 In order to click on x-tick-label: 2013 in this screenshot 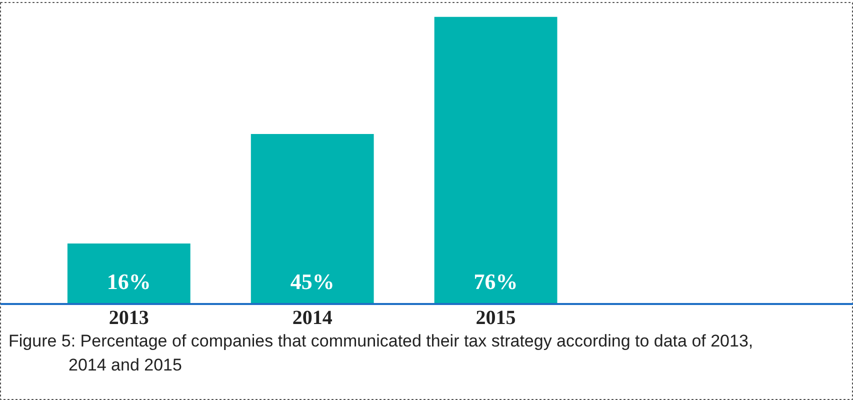, I will do `click(128, 318)`.